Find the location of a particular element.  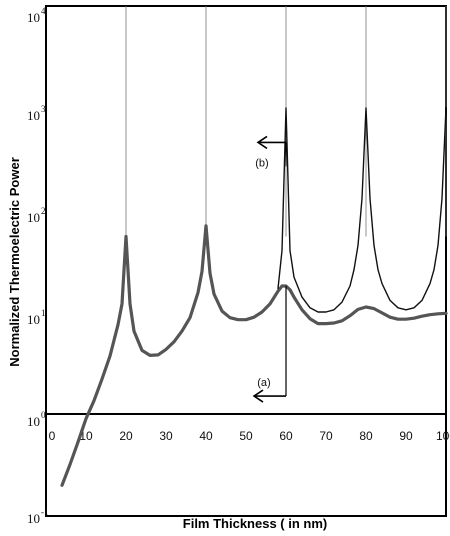

y-tick-label: 10 2 is located at coordinates (36, 215).